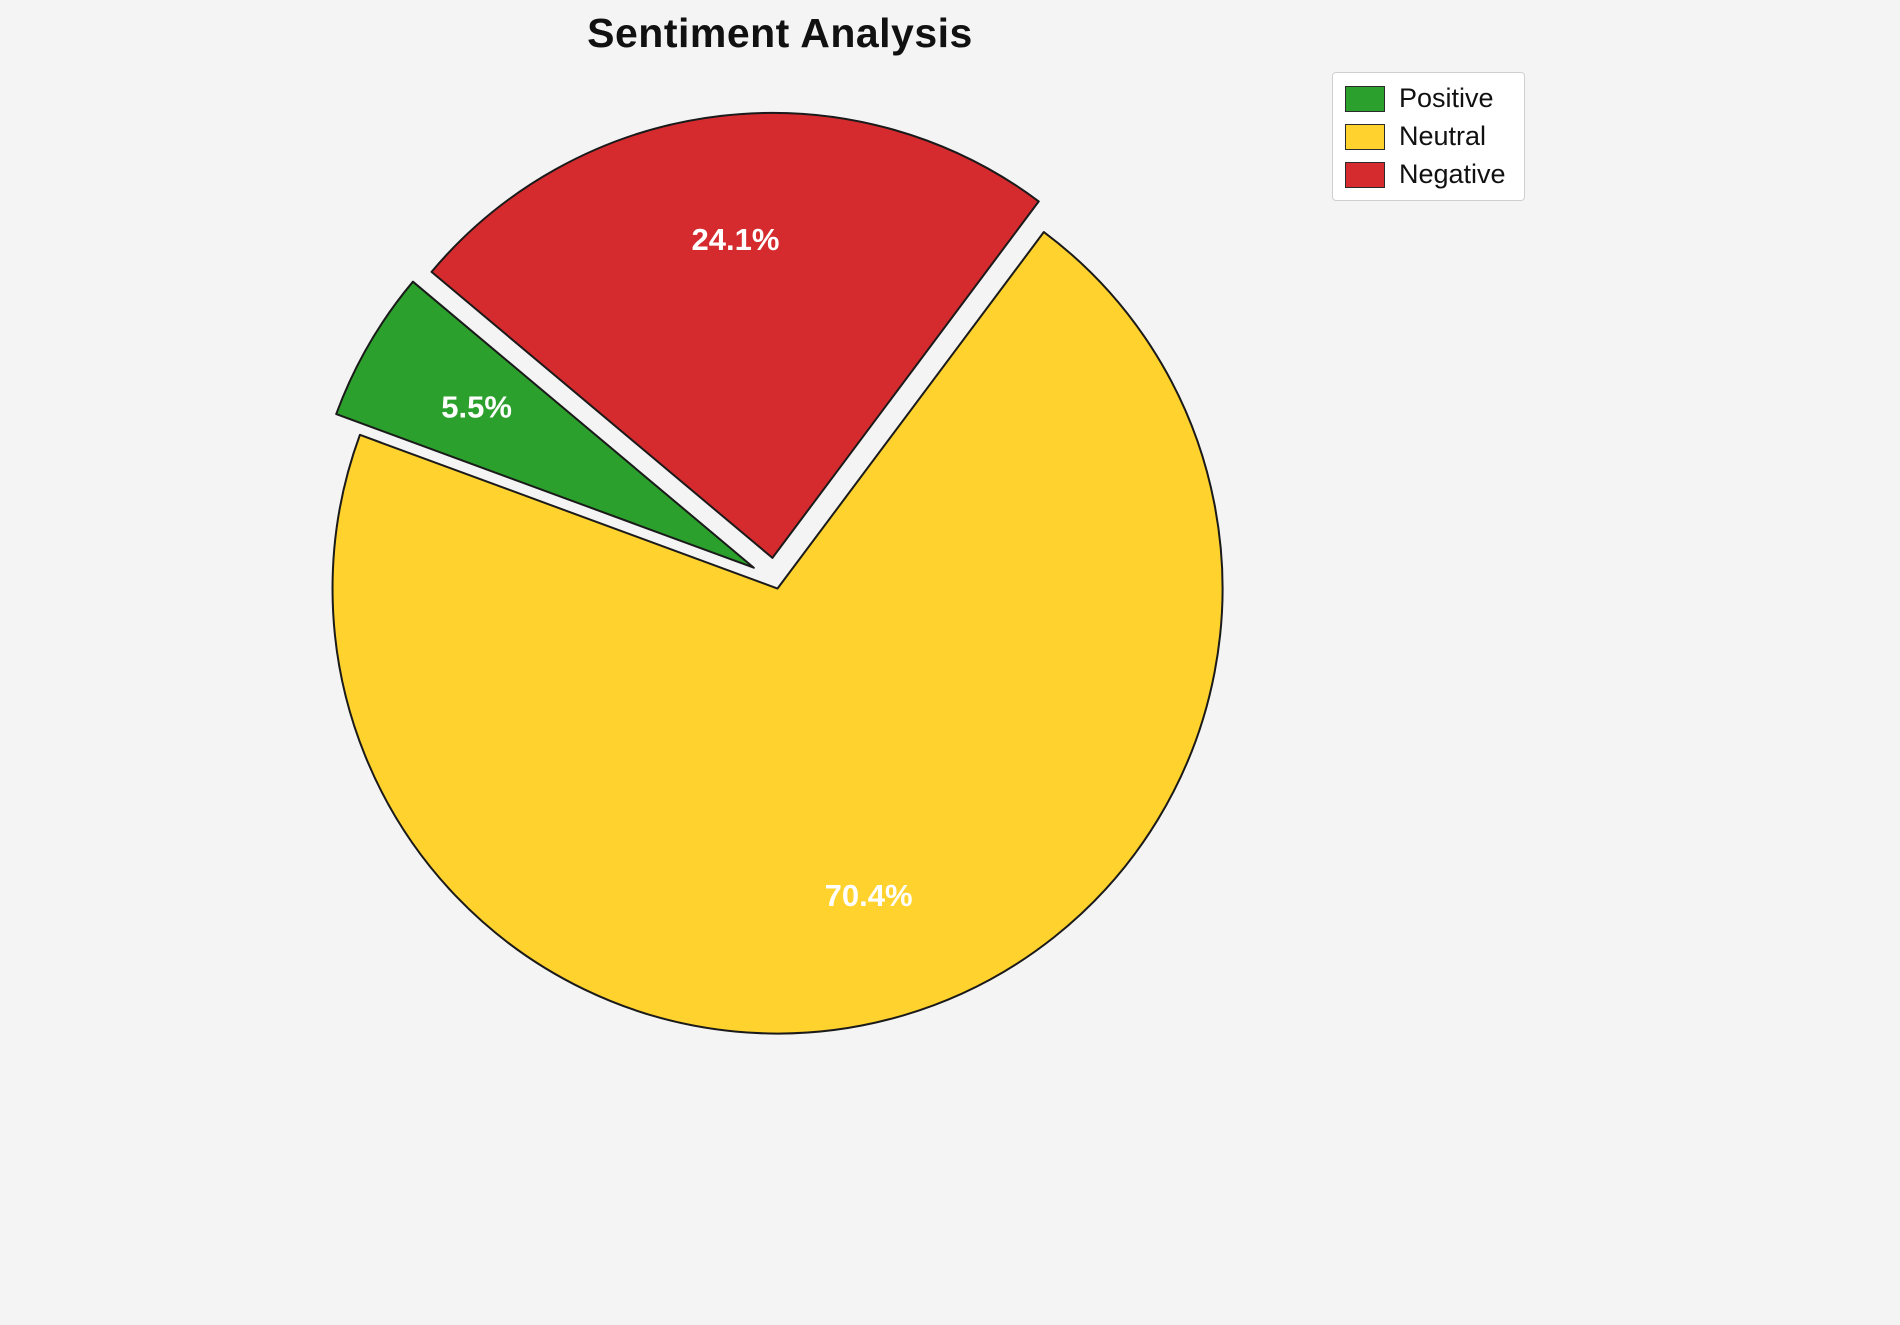 This screenshot has width=1900, height=1325. I want to click on chart-title: Sentiment Analysis, so click(780, 33).